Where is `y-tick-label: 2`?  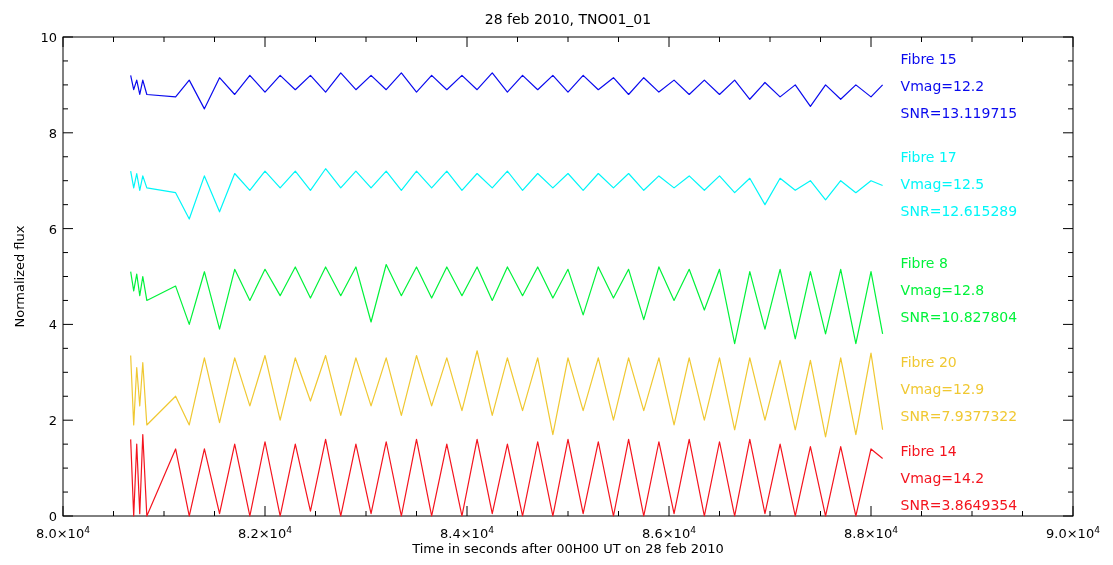 y-tick-label: 2 is located at coordinates (52, 421).